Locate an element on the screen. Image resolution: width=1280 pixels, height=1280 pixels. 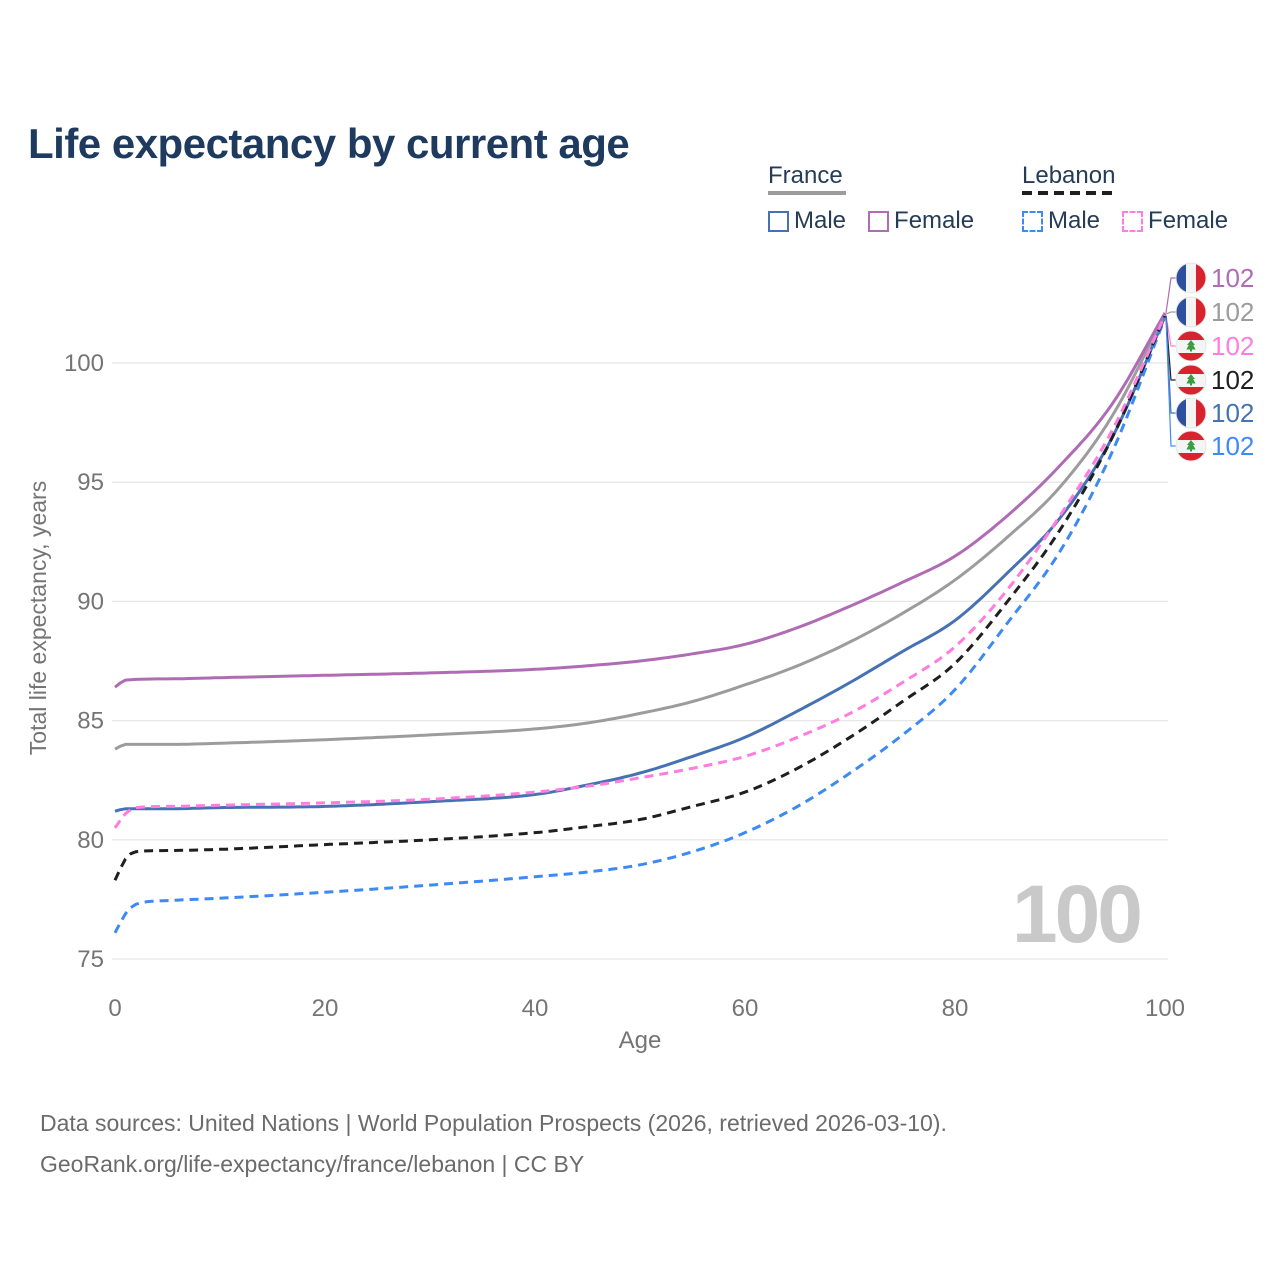
end-label-lebanon-female: 102 is located at coordinates (1232, 346).